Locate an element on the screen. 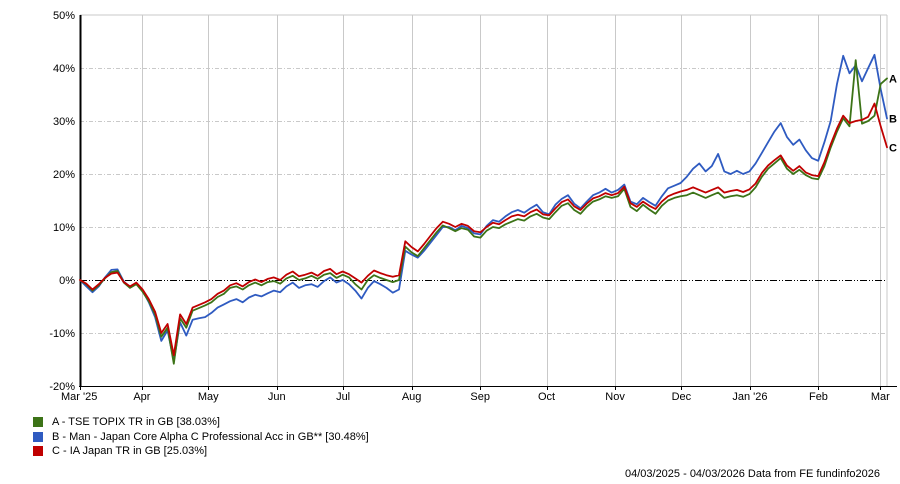  x-axis-label: Jul is located at coordinates (343, 397).